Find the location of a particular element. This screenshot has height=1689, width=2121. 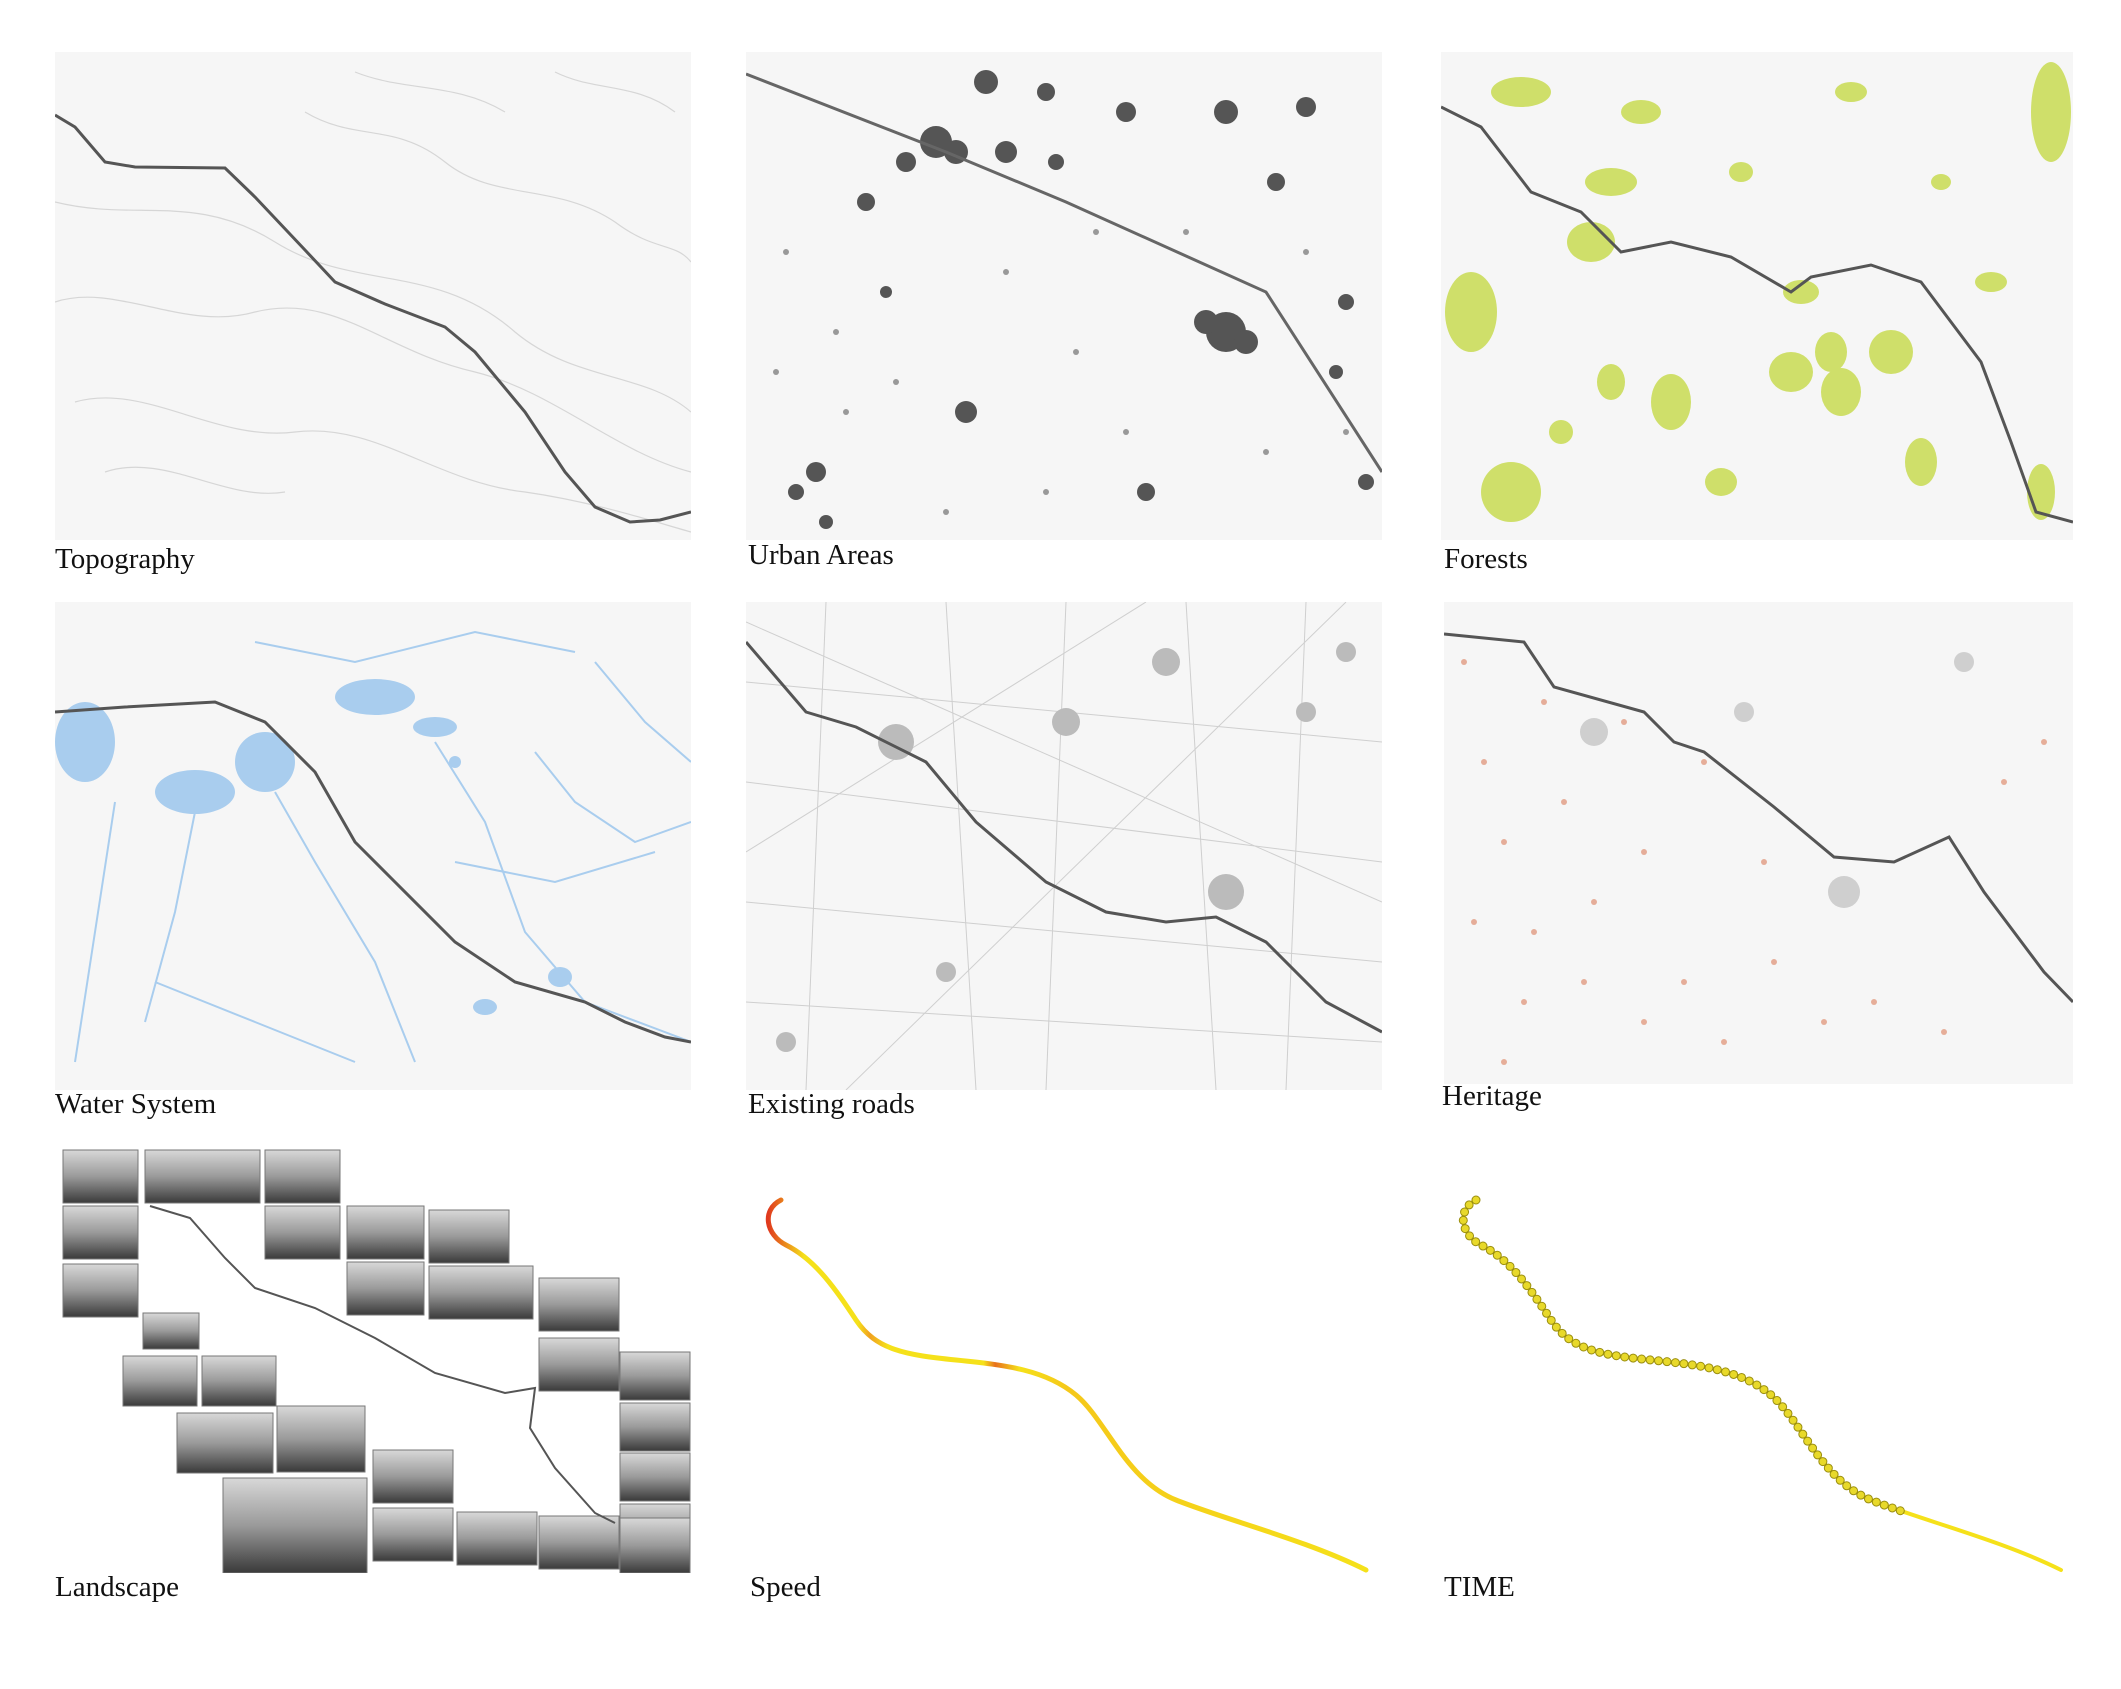

caption-existing-roads: Existing roads is located at coordinates (831, 1104).